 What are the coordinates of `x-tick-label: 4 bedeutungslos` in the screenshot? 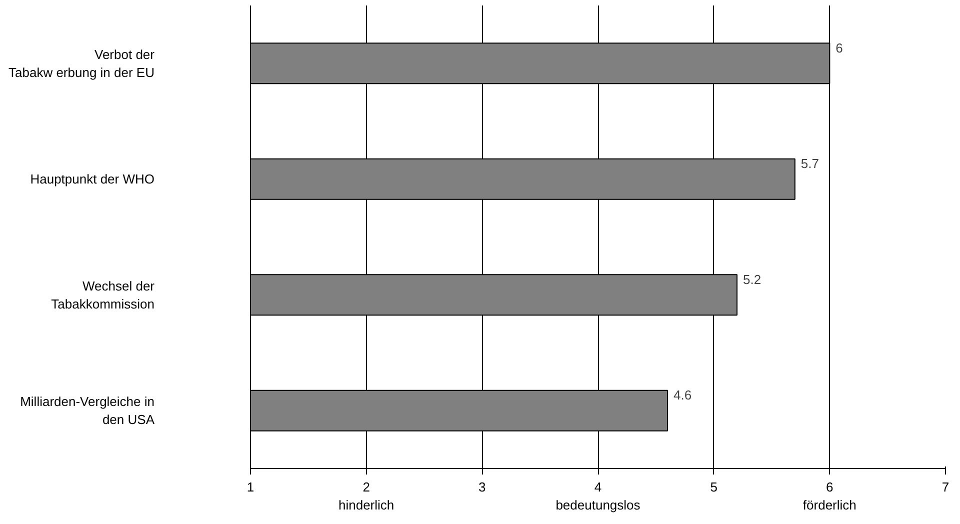 It's located at (598, 496).